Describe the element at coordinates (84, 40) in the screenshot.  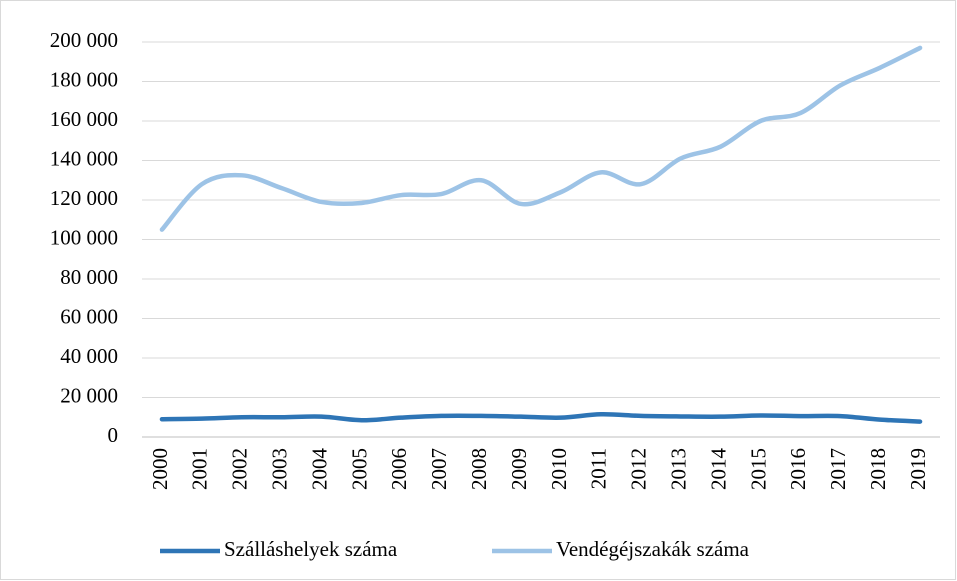
I see `y-tick-label: 200 000` at that location.